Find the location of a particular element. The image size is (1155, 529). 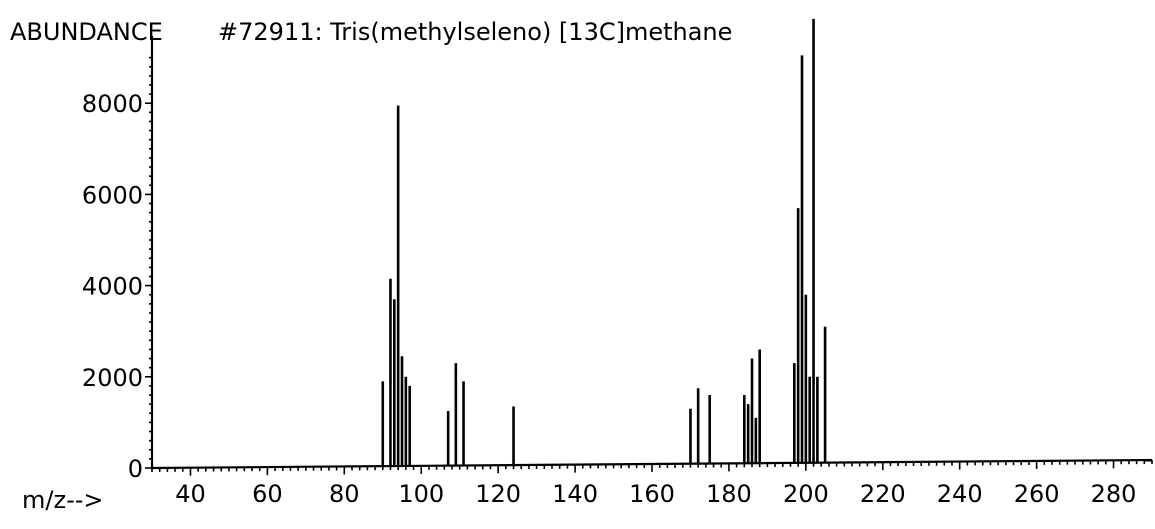

x-tick-label: 40 is located at coordinates (190, 494).